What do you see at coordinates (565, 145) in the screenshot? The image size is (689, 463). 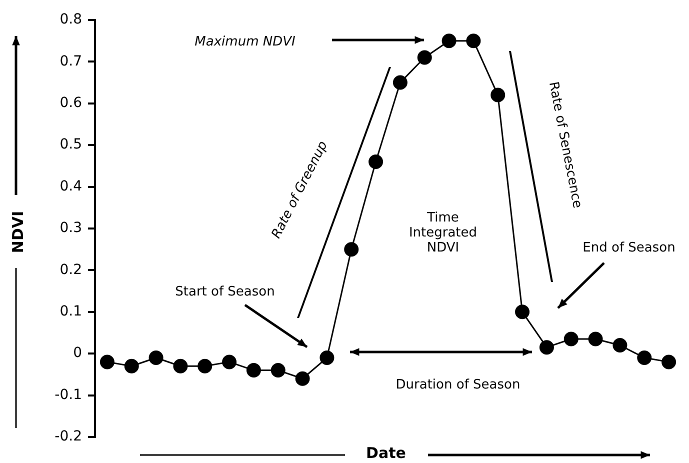 I see `annotation: Rate of Senescence` at bounding box center [565, 145].